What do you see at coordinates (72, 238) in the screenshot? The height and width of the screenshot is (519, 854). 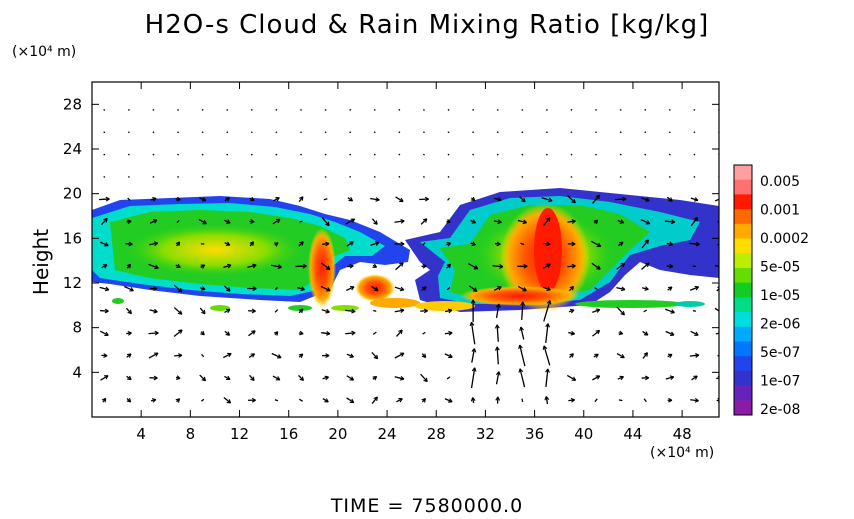 I see `y-tick-label: 16` at bounding box center [72, 238].